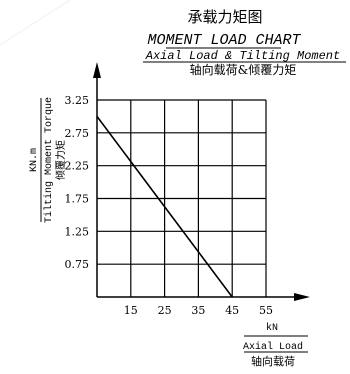 This screenshot has height=374, width=350. Describe the element at coordinates (60, 160) in the screenshot. I see `y-axis-label-cn: 倾覆力矩` at that location.